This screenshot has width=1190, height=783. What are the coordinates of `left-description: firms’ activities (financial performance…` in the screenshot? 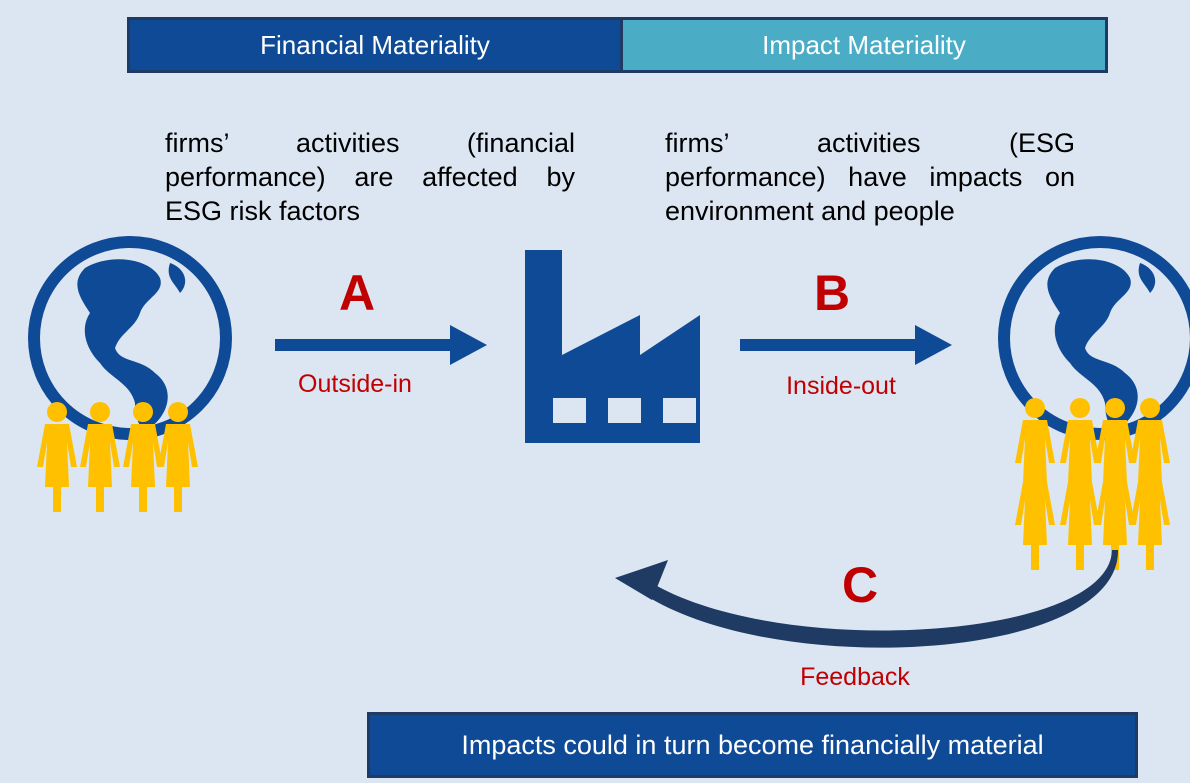 It's located at (370, 177).